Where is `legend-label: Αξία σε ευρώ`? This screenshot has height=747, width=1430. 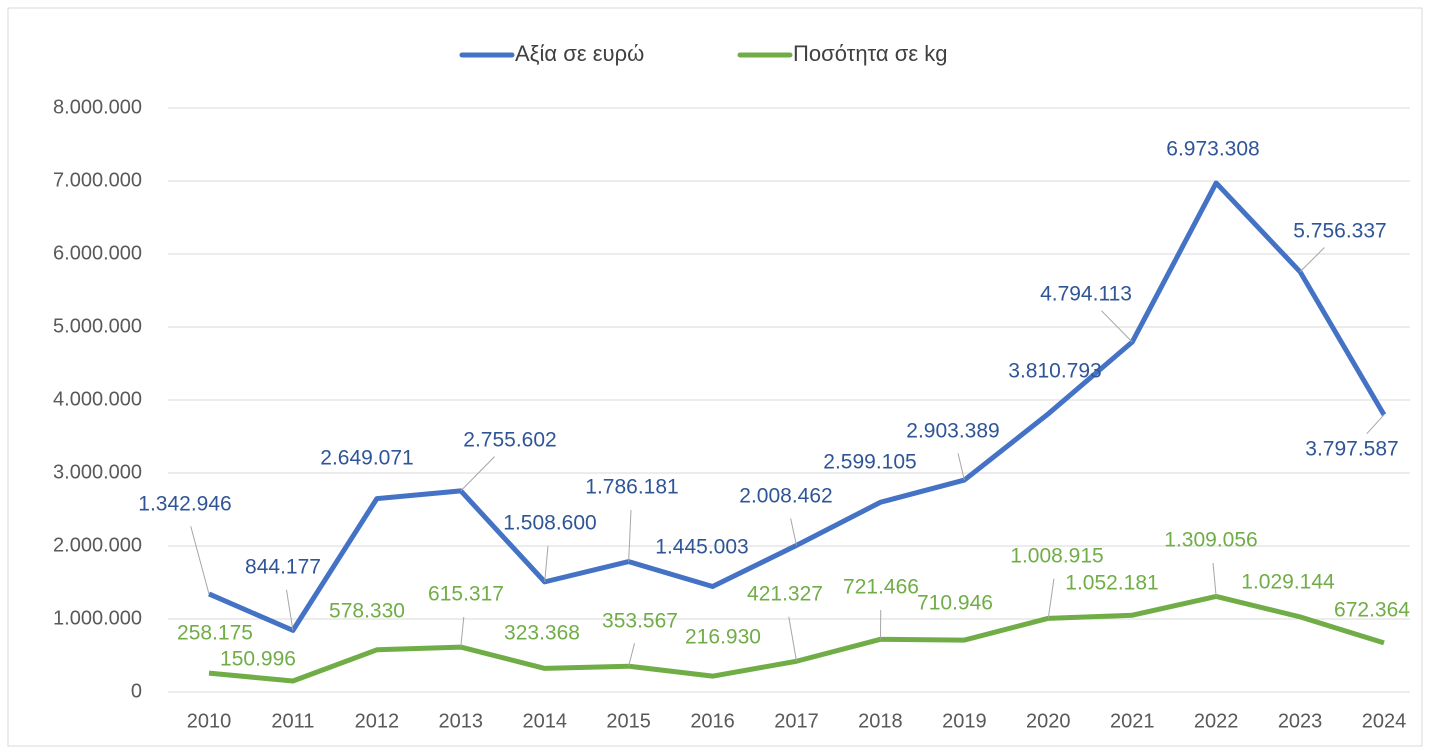
legend-label: Αξία σε ευρώ is located at coordinates (579, 53).